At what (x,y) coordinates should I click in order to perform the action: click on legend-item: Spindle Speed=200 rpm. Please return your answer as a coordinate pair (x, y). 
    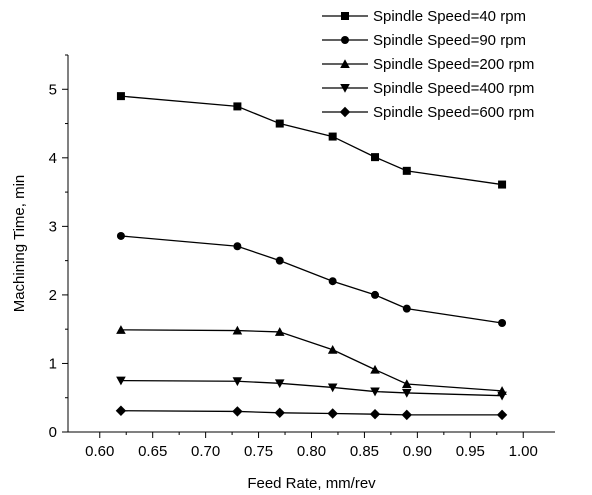
    Looking at the image, I should click on (428, 64).